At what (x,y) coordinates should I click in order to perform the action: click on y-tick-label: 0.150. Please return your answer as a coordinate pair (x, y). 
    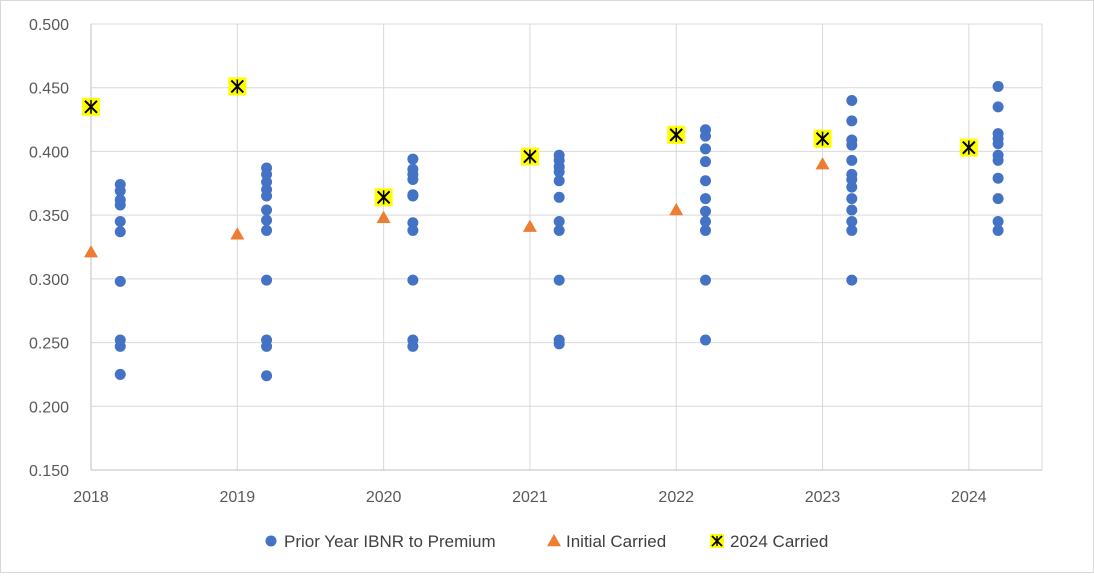
    Looking at the image, I should click on (49, 471).